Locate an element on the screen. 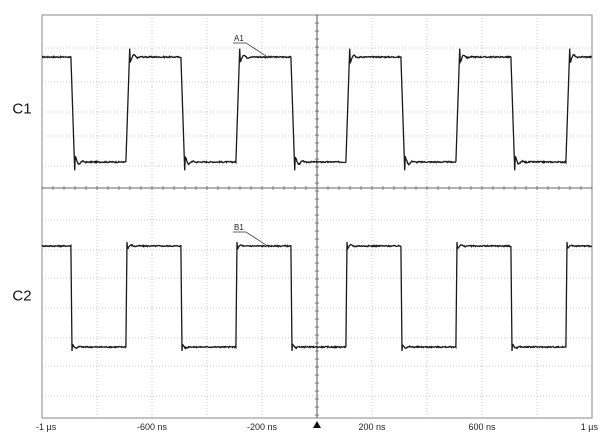 This screenshot has height=434, width=602. x-axis: -1 µs -600 ns -200 ns 200 ns 600 ns 1 µs is located at coordinates (317, 427).